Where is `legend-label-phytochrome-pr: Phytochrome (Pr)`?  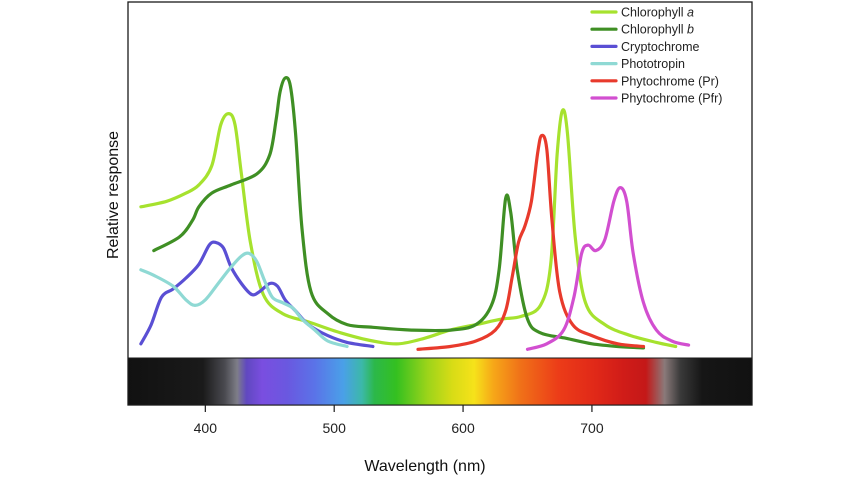
legend-label-phytochrome-pr: Phytochrome (Pr) is located at coordinates (670, 81).